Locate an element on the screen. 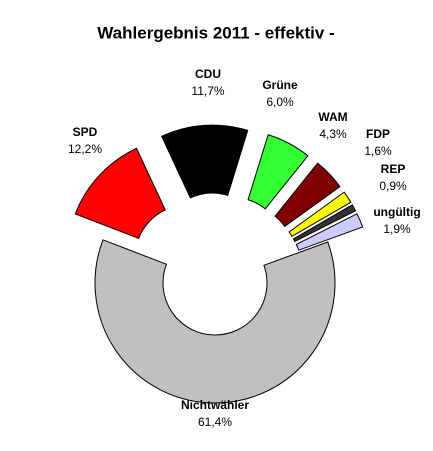 The image size is (433, 451). slice-value: 6,0% is located at coordinates (280, 102).